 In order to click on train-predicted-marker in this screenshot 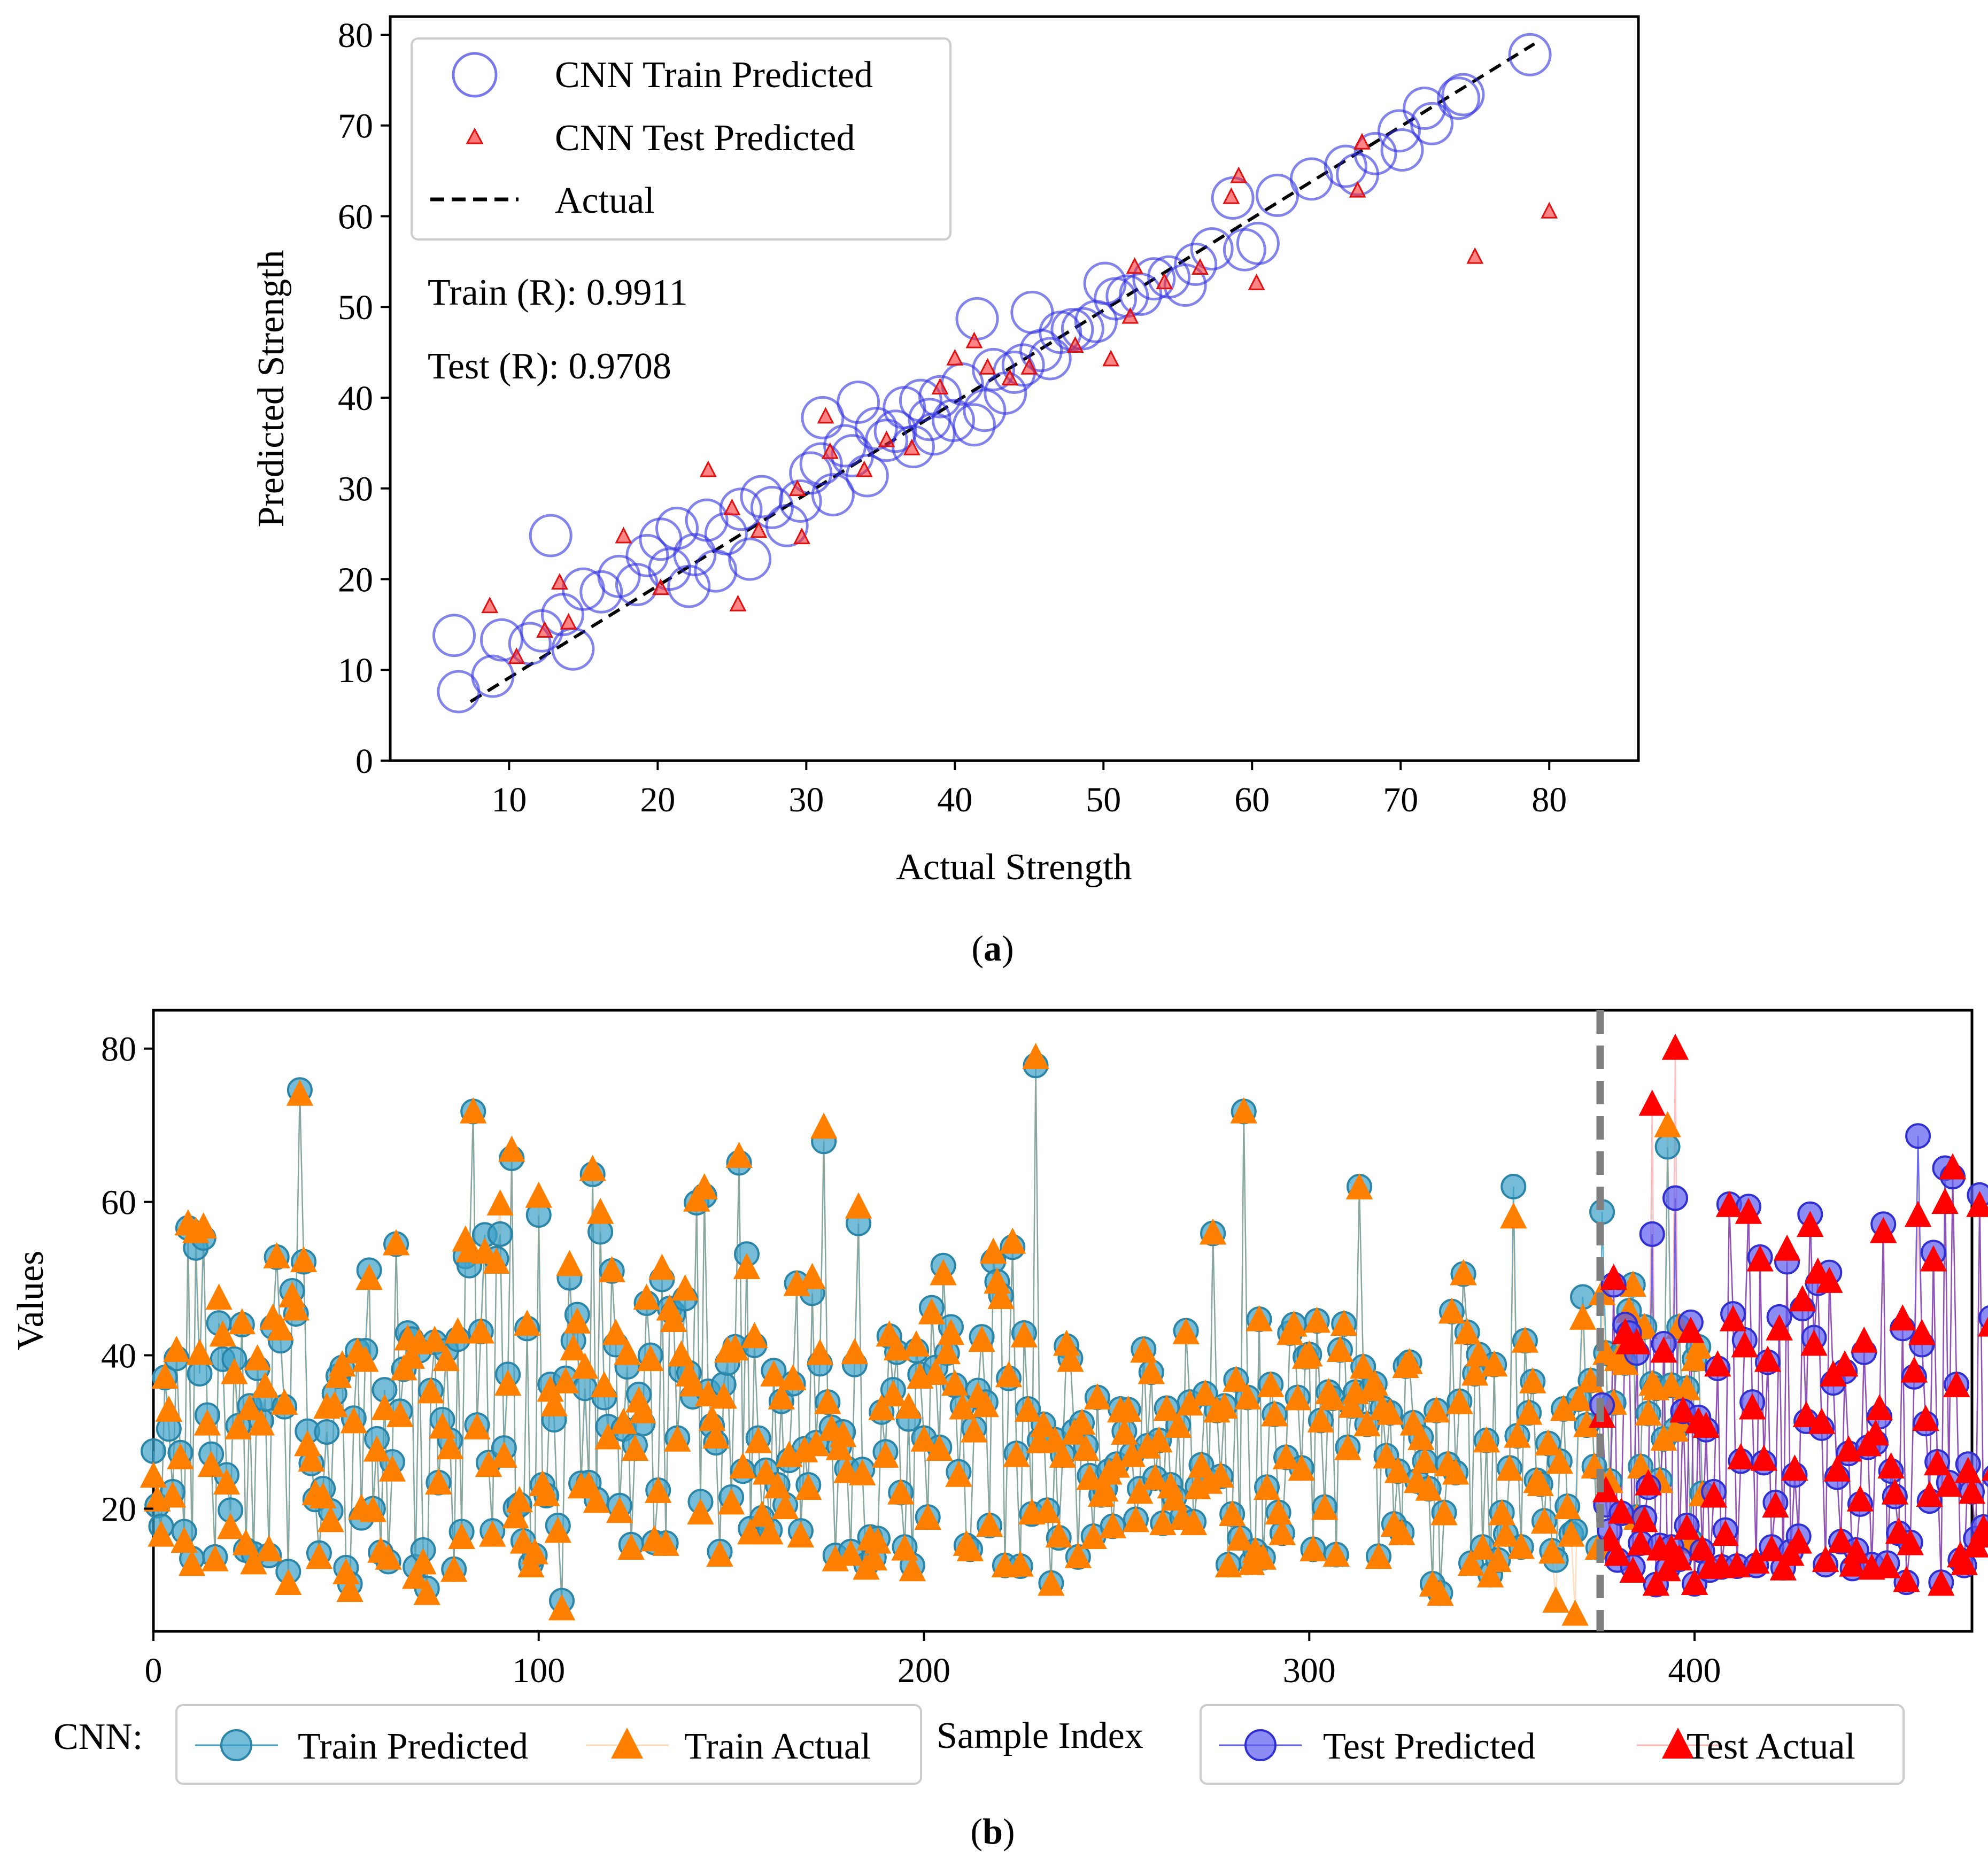, I will do `click(1667, 1147)`.